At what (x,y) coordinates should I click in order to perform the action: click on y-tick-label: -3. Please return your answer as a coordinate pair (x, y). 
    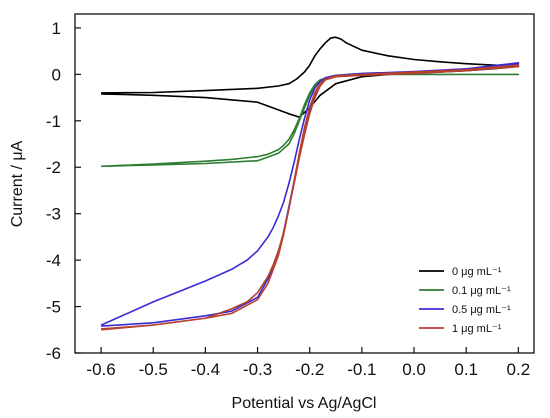
    Looking at the image, I should click on (53, 214).